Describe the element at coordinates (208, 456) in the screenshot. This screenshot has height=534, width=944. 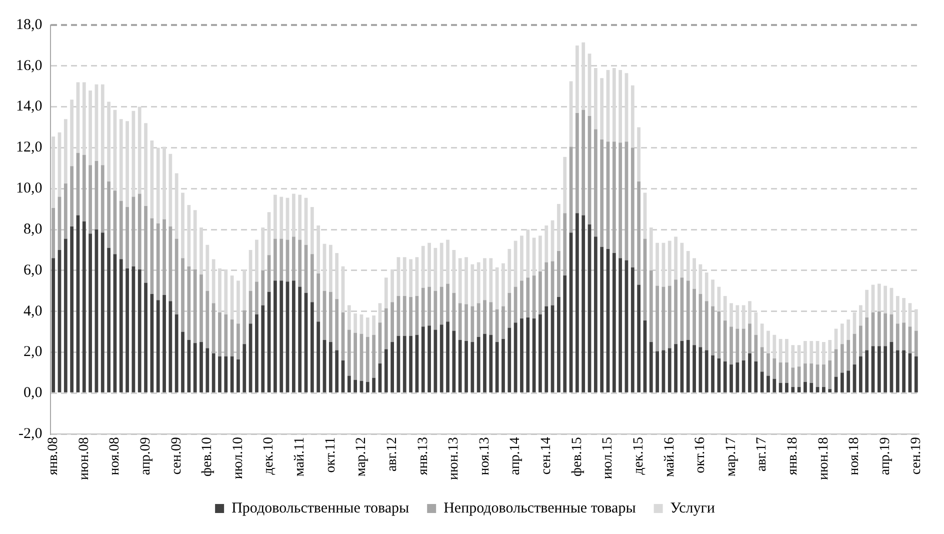
I see `x-tick-label: фев.10` at that location.